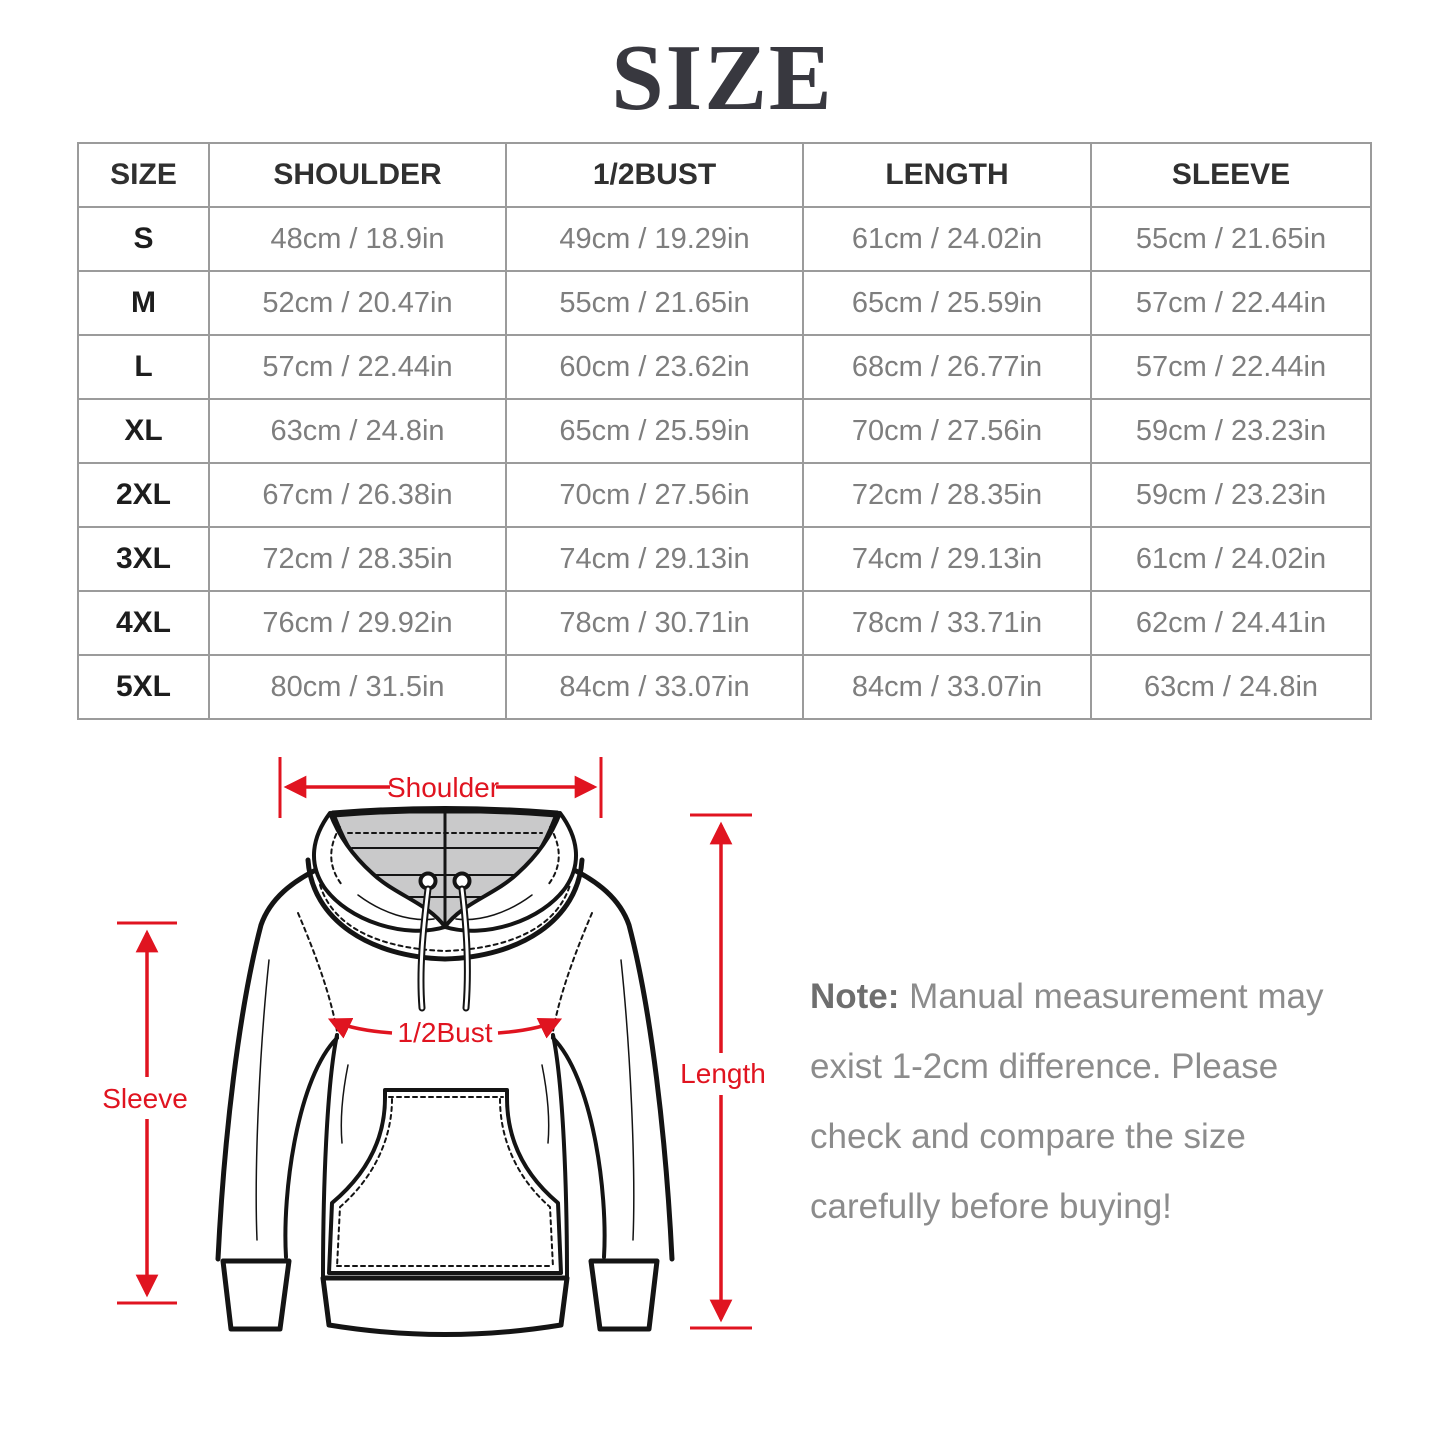  Describe the element at coordinates (1231, 623) in the screenshot. I see `measurement-cell: 62cm / 24.41in` at that location.